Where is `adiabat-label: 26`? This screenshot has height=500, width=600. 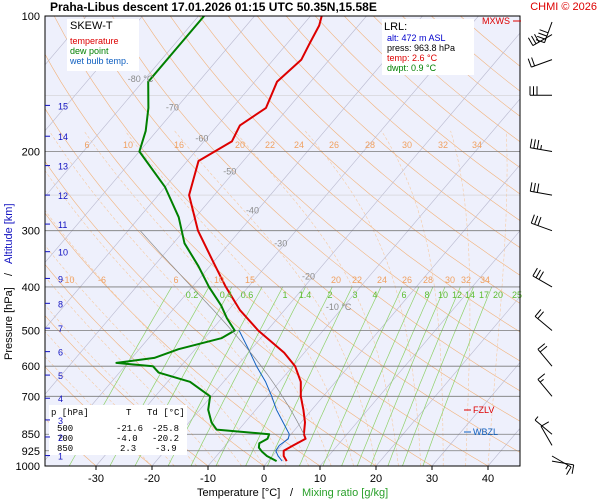 adiabat-label: 26 is located at coordinates (407, 280).